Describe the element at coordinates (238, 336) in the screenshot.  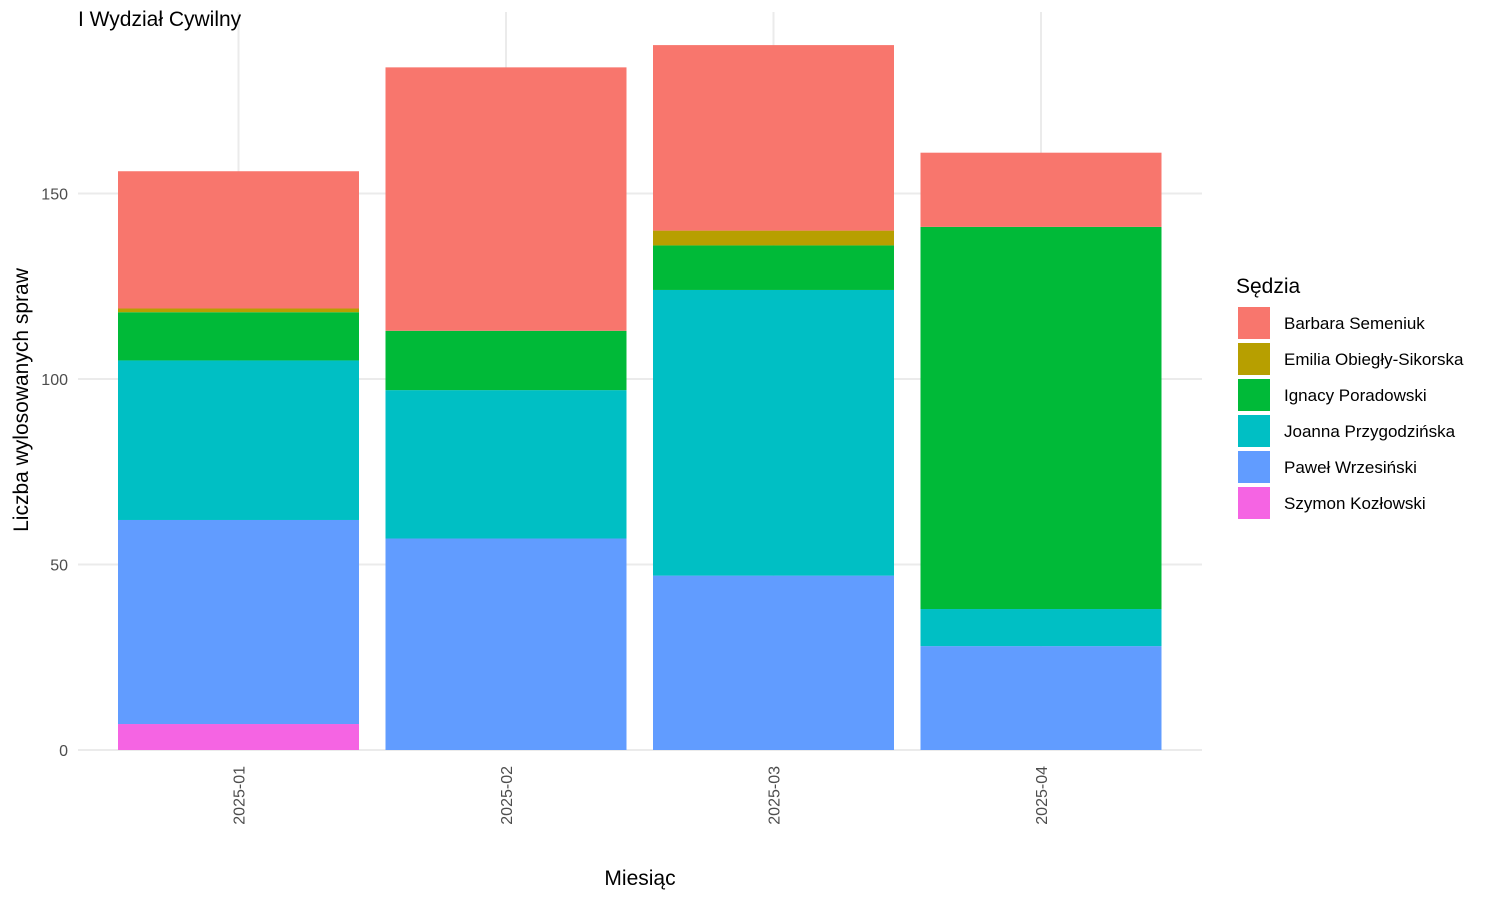
I see `bar-segment: Ignacy Poradowski (2025-01): 13` at that location.